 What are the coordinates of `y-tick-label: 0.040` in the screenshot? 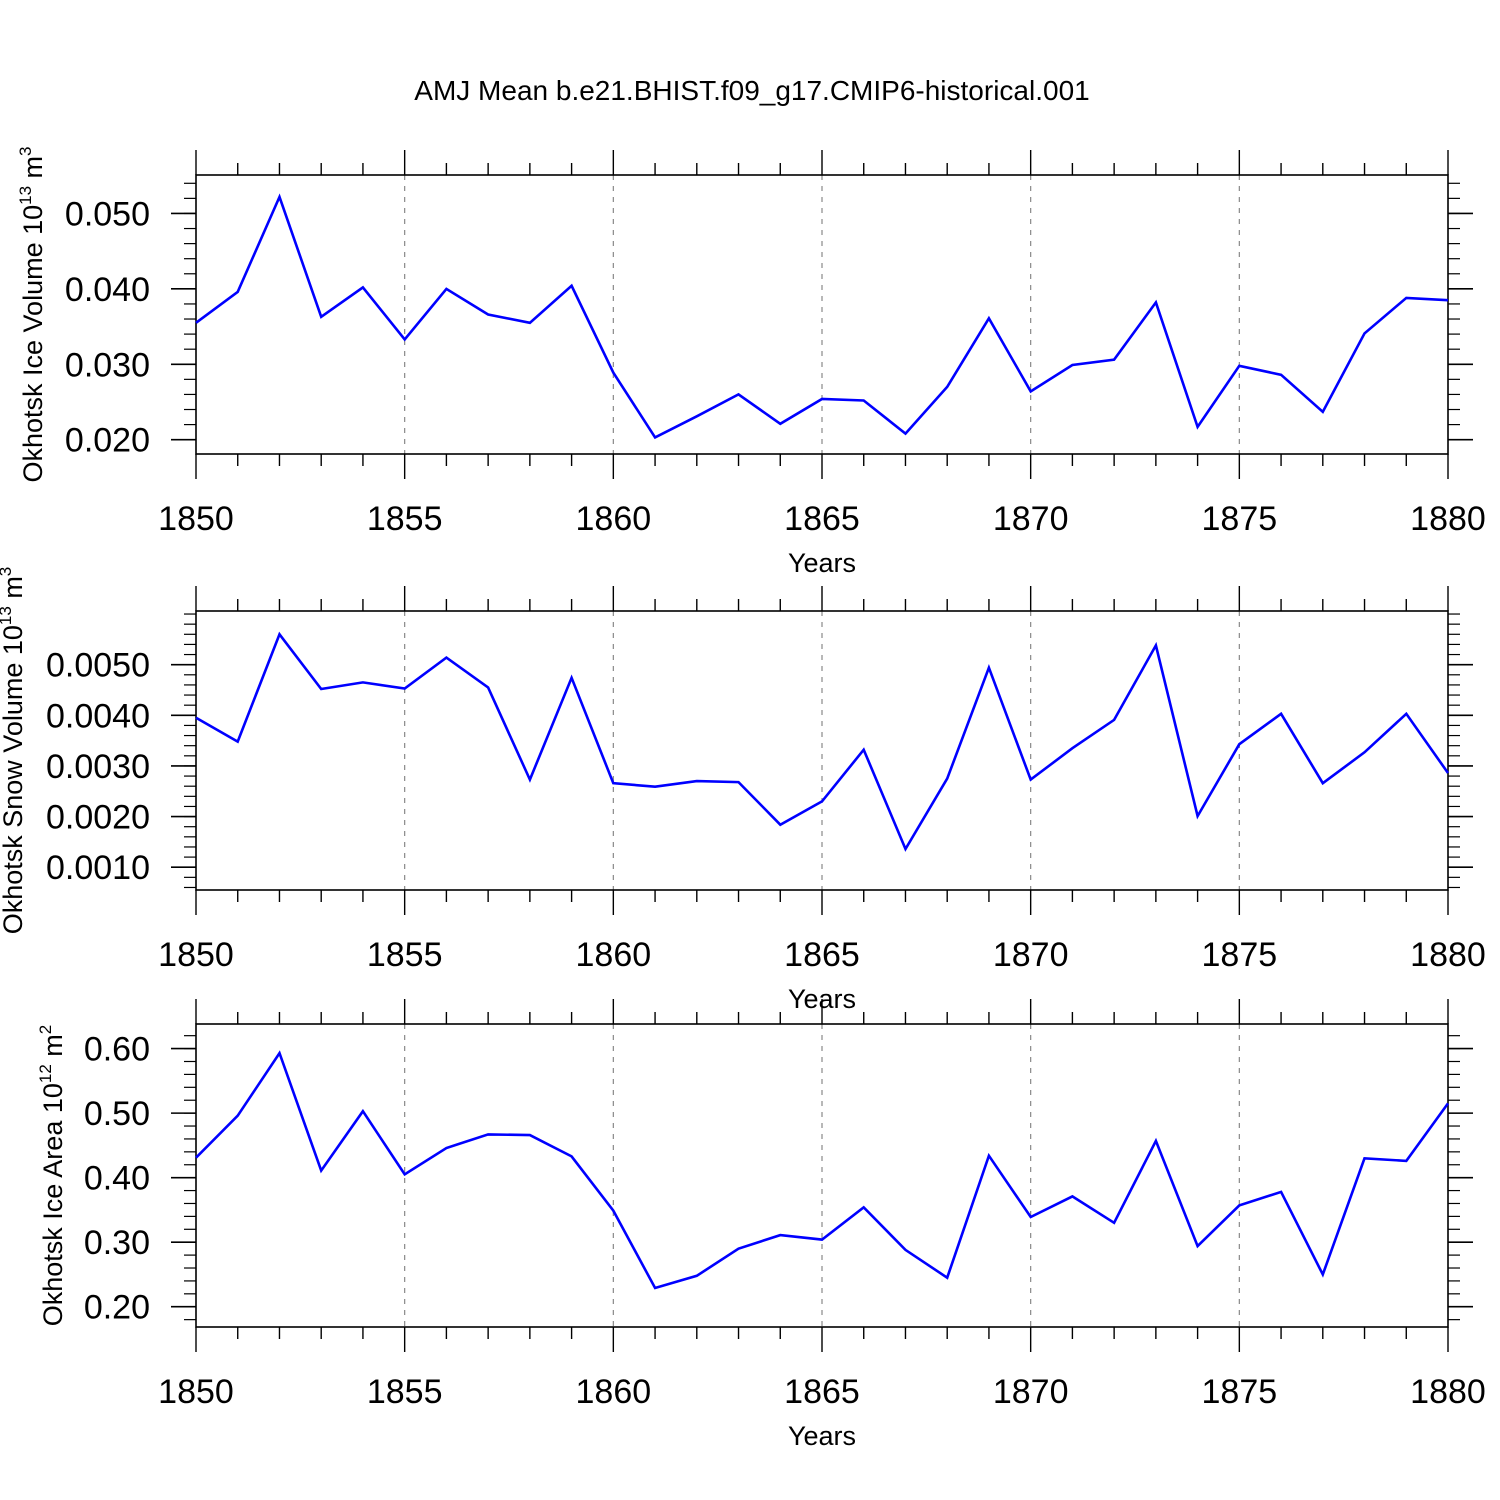 It's located at (107, 290).